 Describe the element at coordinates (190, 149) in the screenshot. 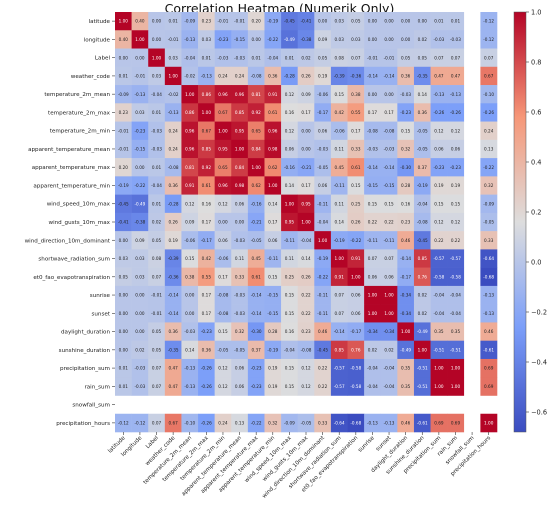

I see `cell-value-label: 0.96` at that location.